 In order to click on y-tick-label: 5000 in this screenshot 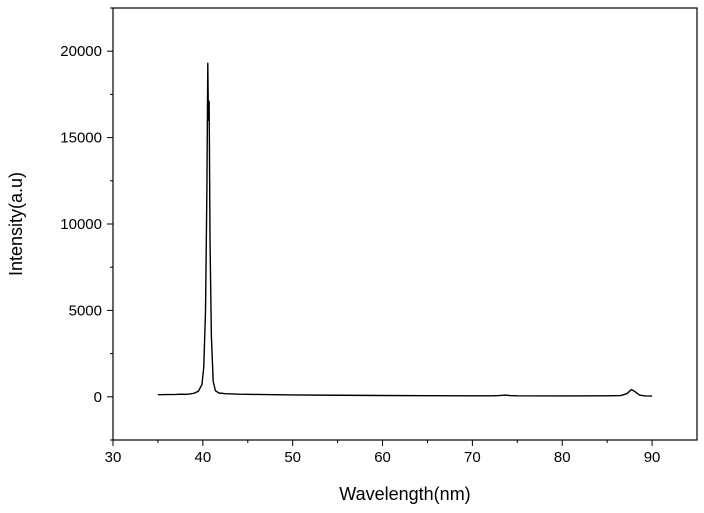, I will do `click(85, 310)`.